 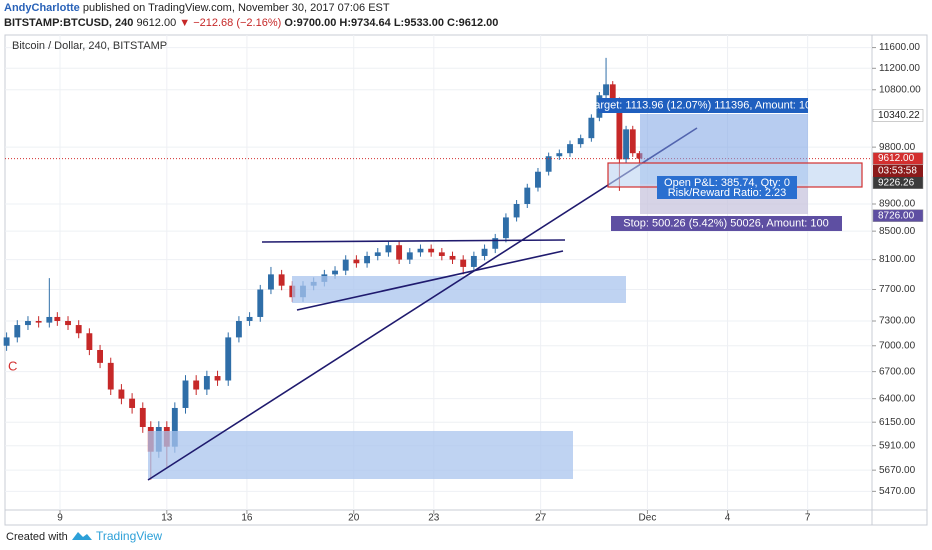 I want to click on pnl-label: Open P&L: 385.74, Qty: 0, so click(x=727, y=183).